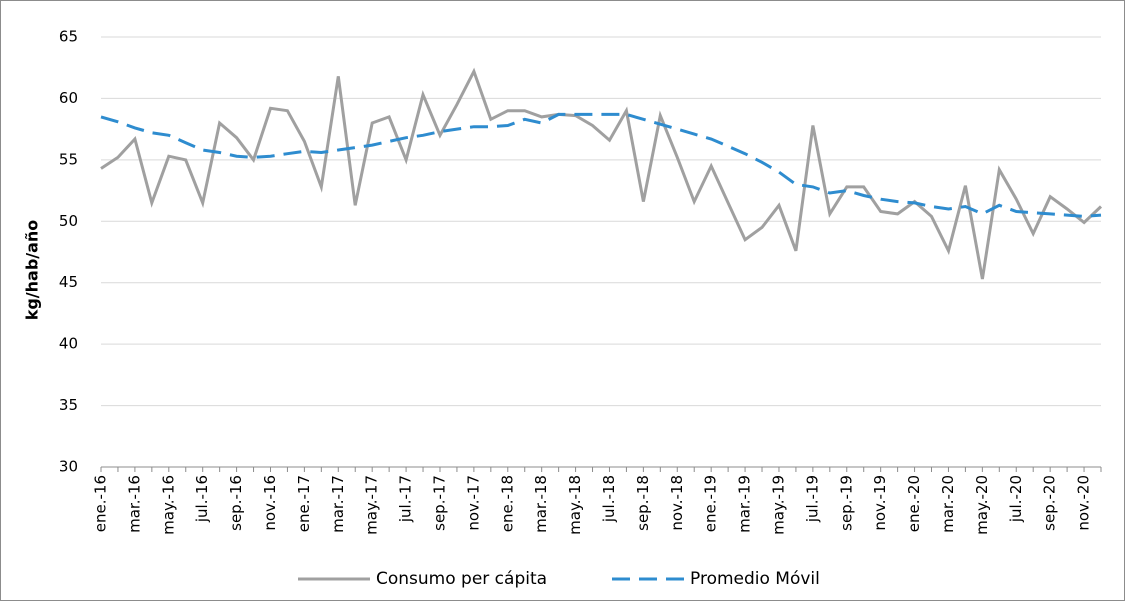  What do you see at coordinates (32, 270) in the screenshot?
I see `y-axis-label: kg/hab/año` at bounding box center [32, 270].